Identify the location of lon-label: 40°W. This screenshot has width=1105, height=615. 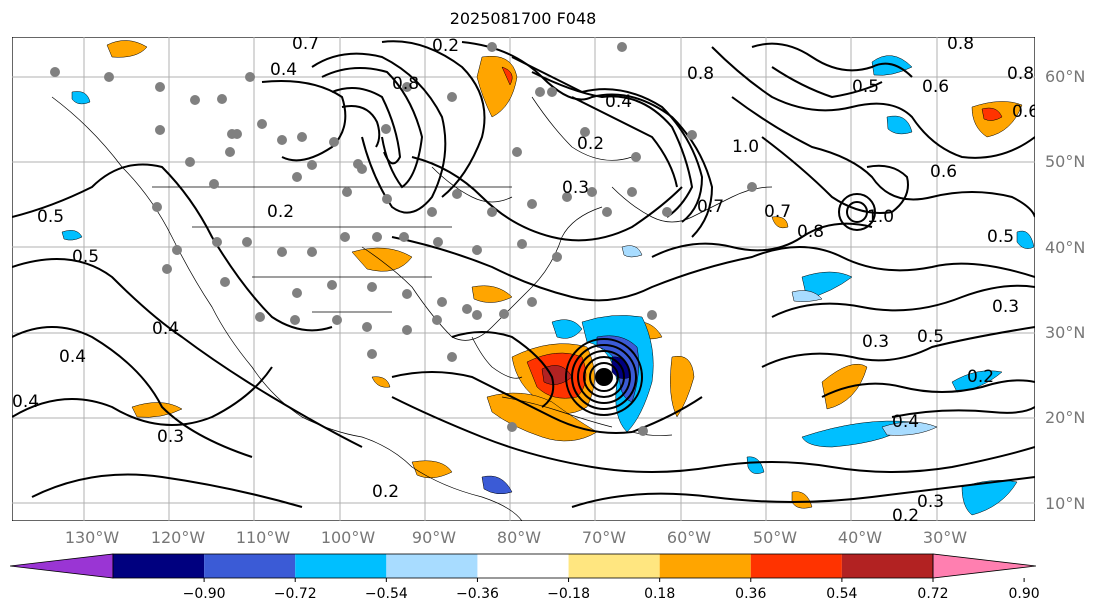
(860, 537).